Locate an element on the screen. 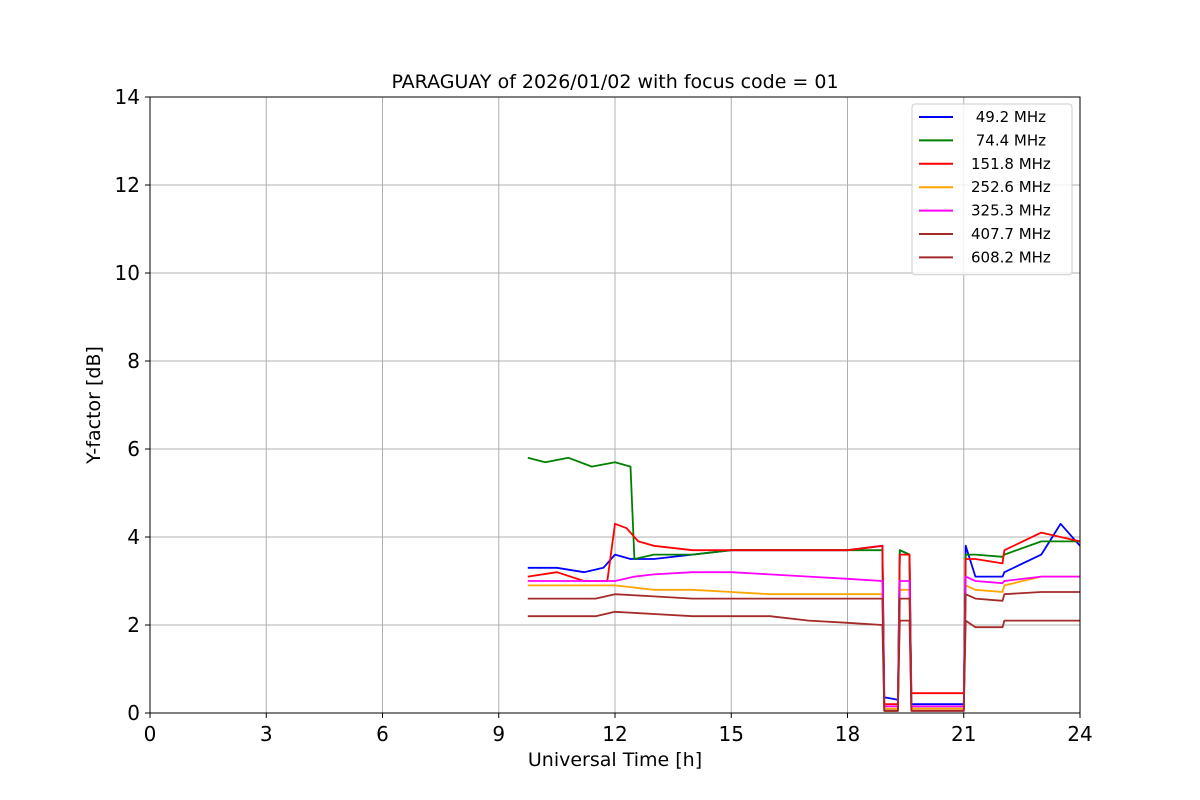 The height and width of the screenshot is (800, 1200). y-tick-label: 2 is located at coordinates (133, 625).